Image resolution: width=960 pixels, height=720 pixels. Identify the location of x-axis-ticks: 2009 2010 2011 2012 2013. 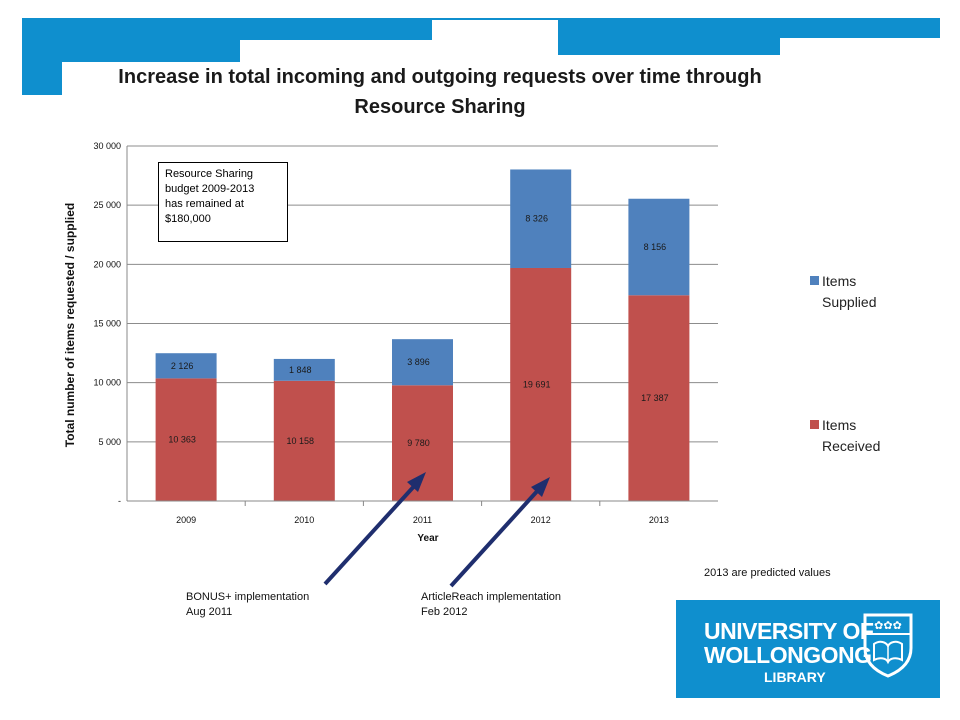
(422, 513).